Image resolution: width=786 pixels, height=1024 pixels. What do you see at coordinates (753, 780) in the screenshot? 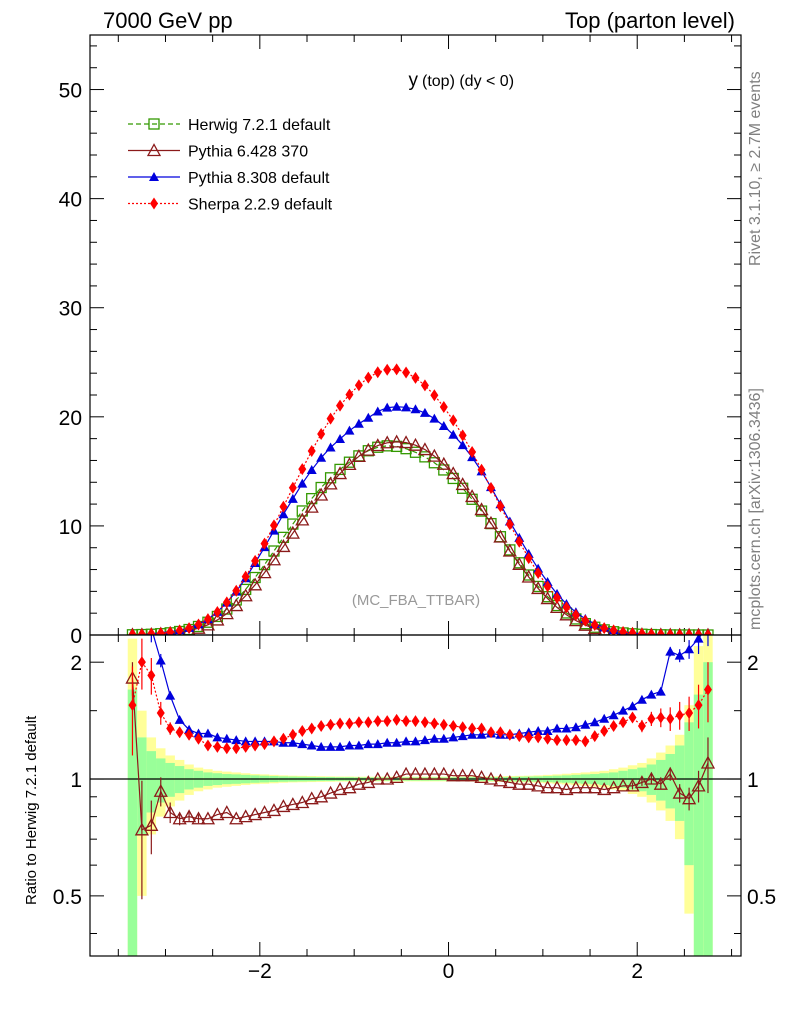
I see `ratio-y-tick-label-right: 1` at bounding box center [753, 780].